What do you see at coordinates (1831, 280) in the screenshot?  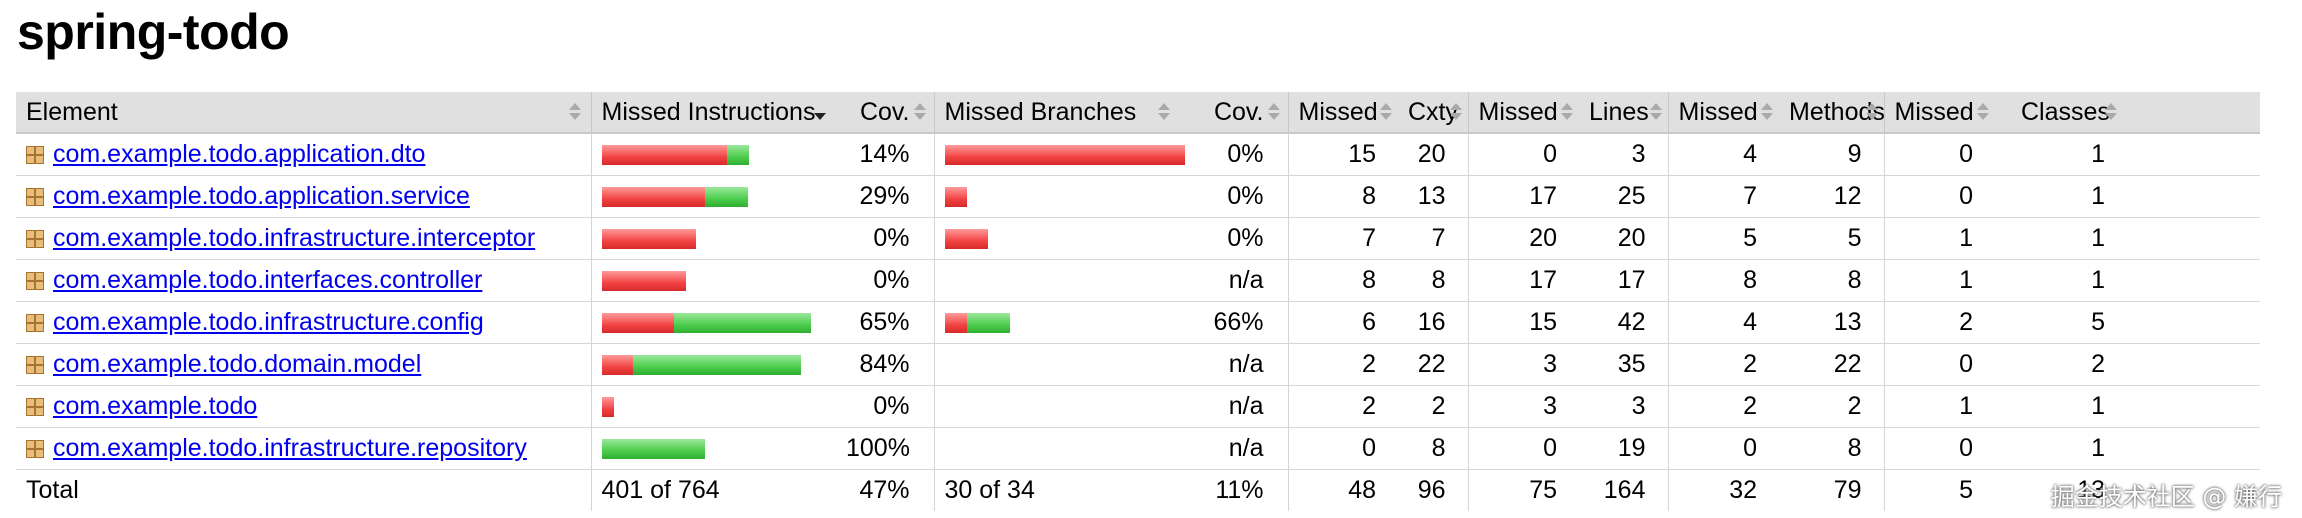 I see `methods: 8` at bounding box center [1831, 280].